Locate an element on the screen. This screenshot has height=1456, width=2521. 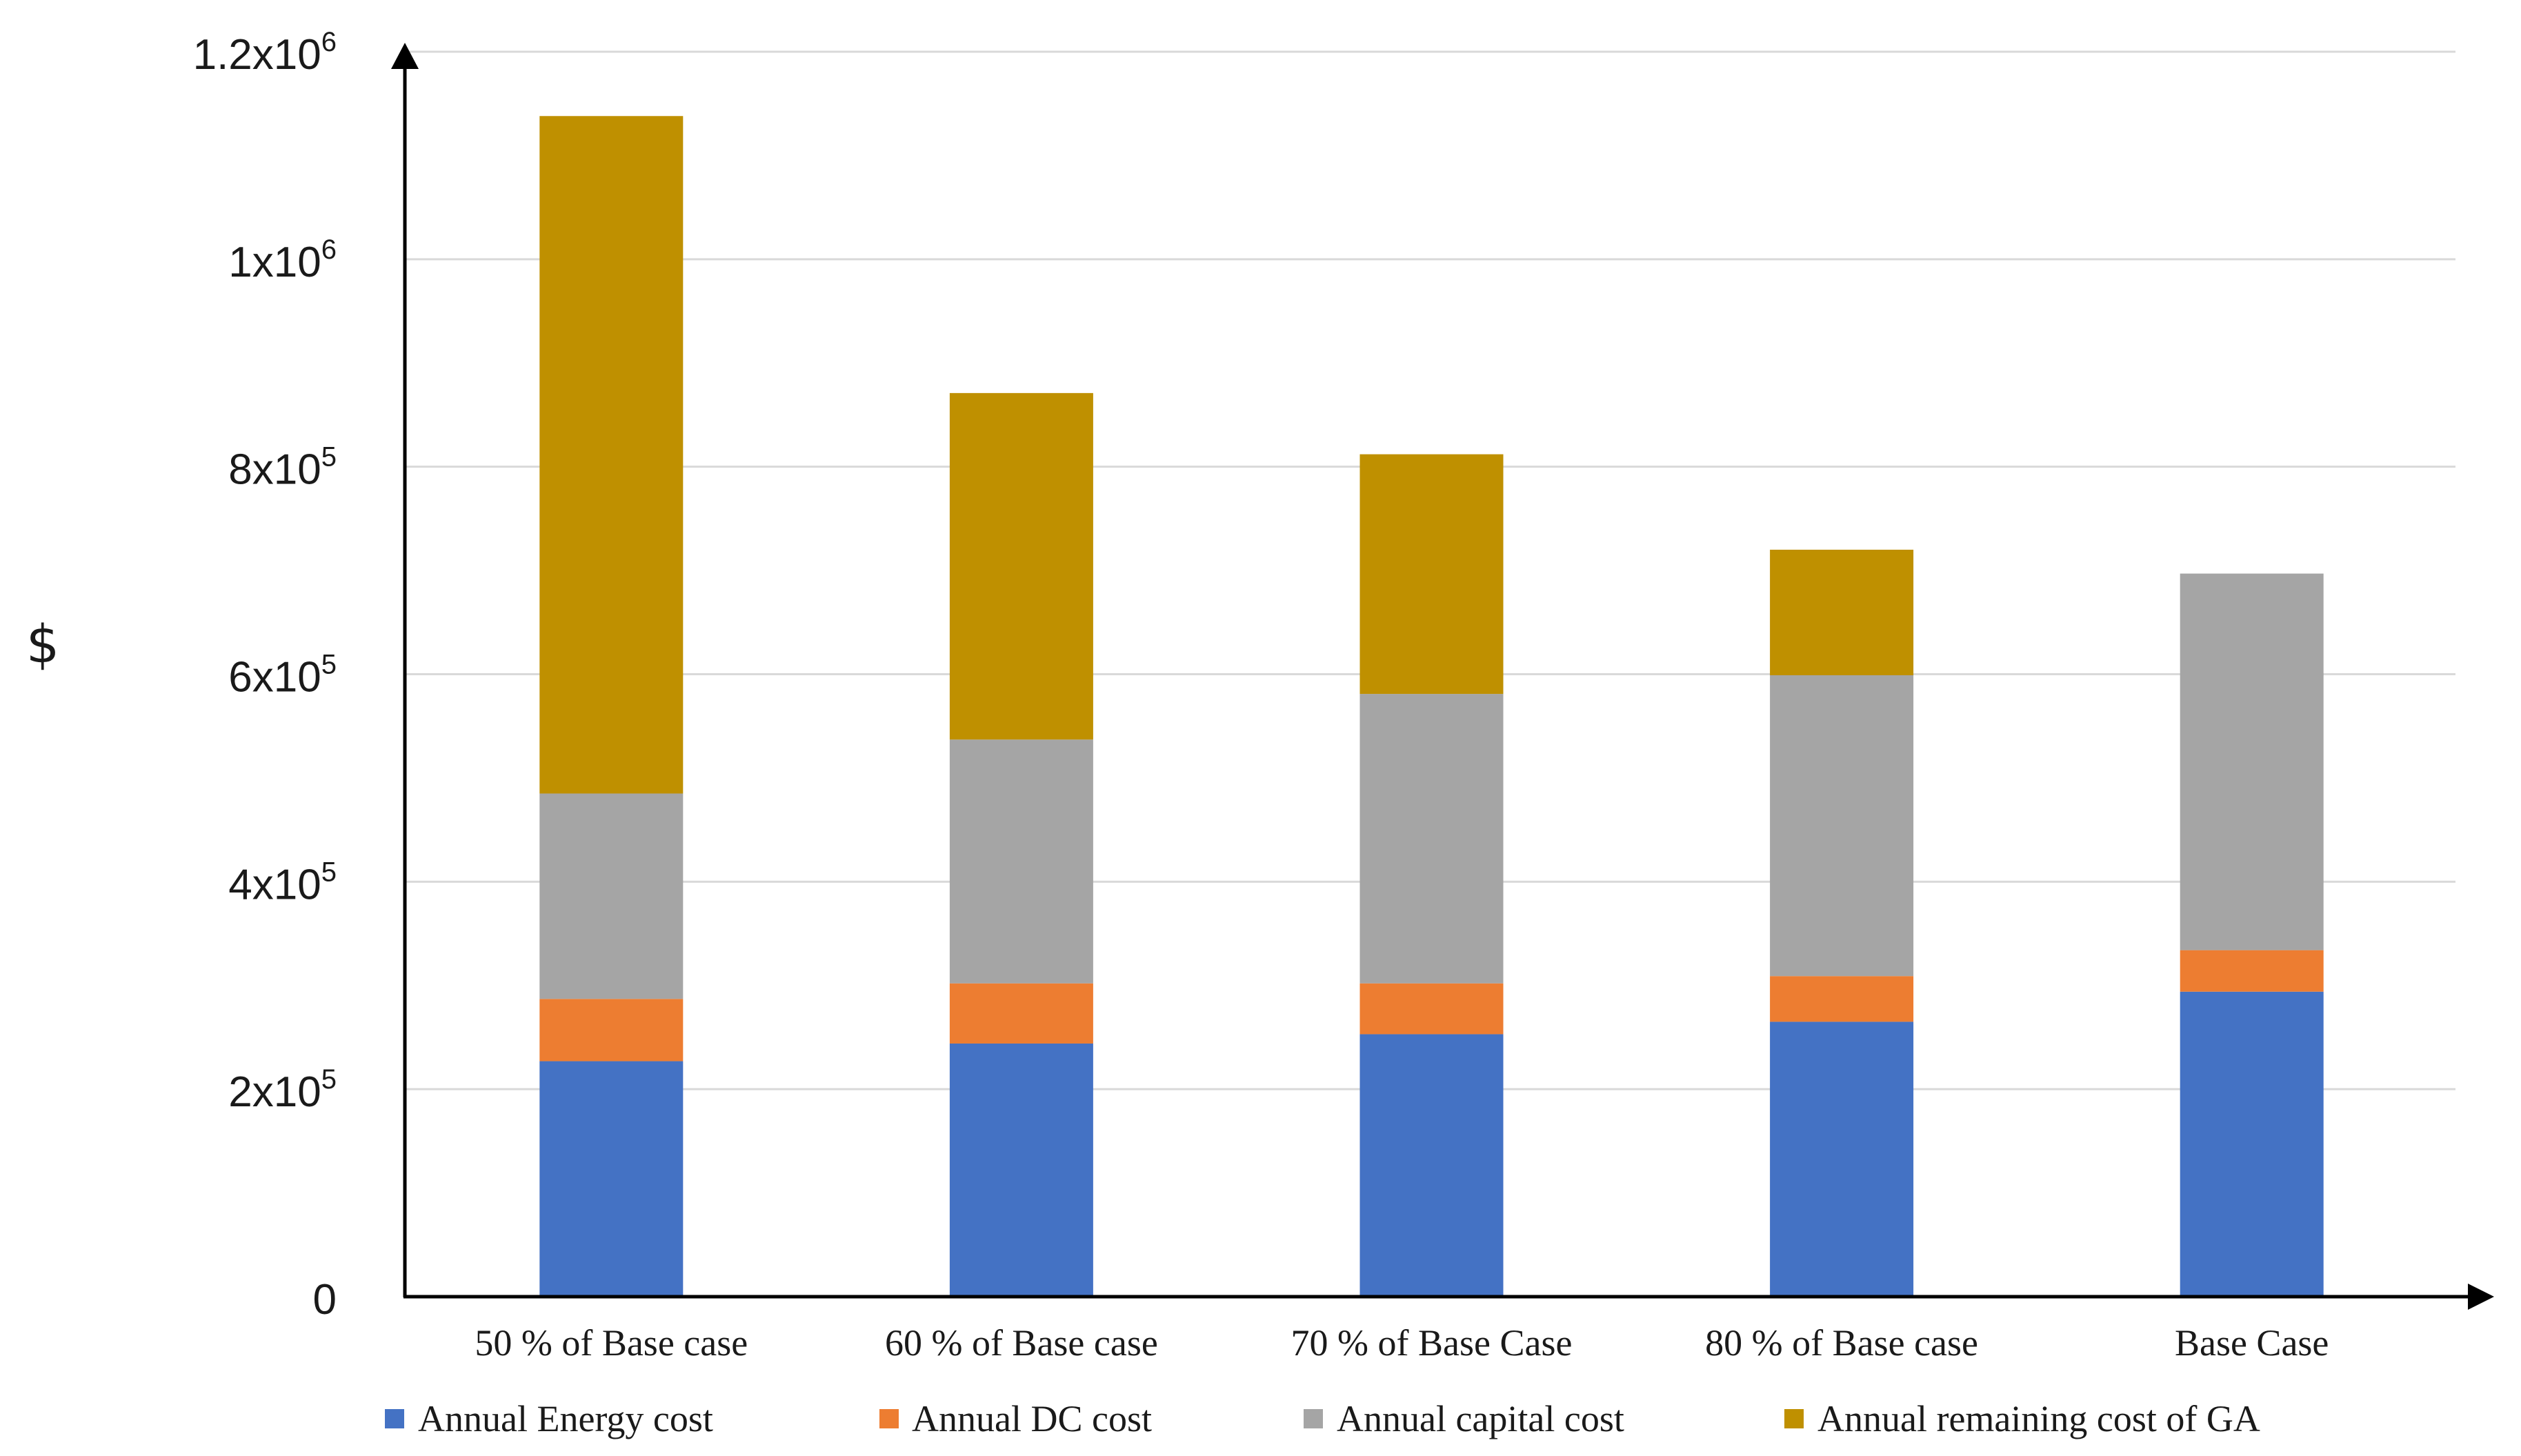
legend-label-2: Annual DC cost is located at coordinates (1032, 1418).